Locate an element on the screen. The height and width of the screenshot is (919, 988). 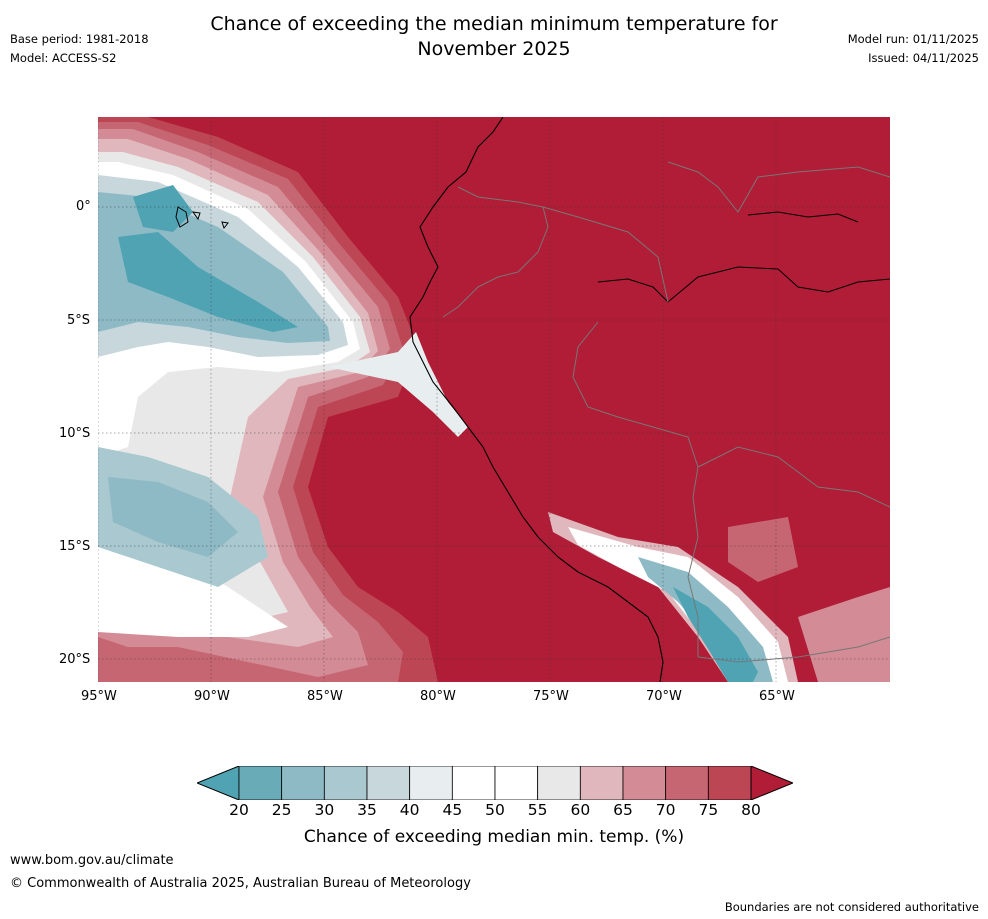
title-line-2: November 2025 is located at coordinates (494, 49).